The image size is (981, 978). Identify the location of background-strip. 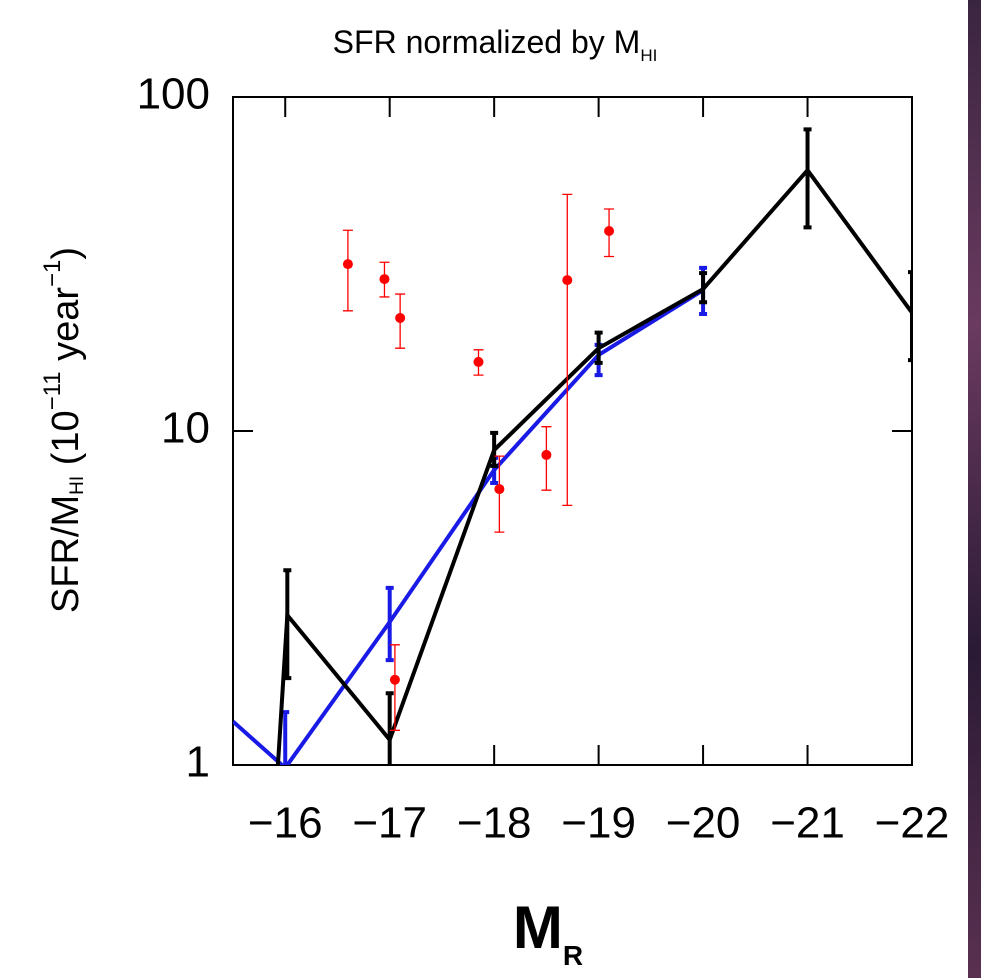
(974, 489).